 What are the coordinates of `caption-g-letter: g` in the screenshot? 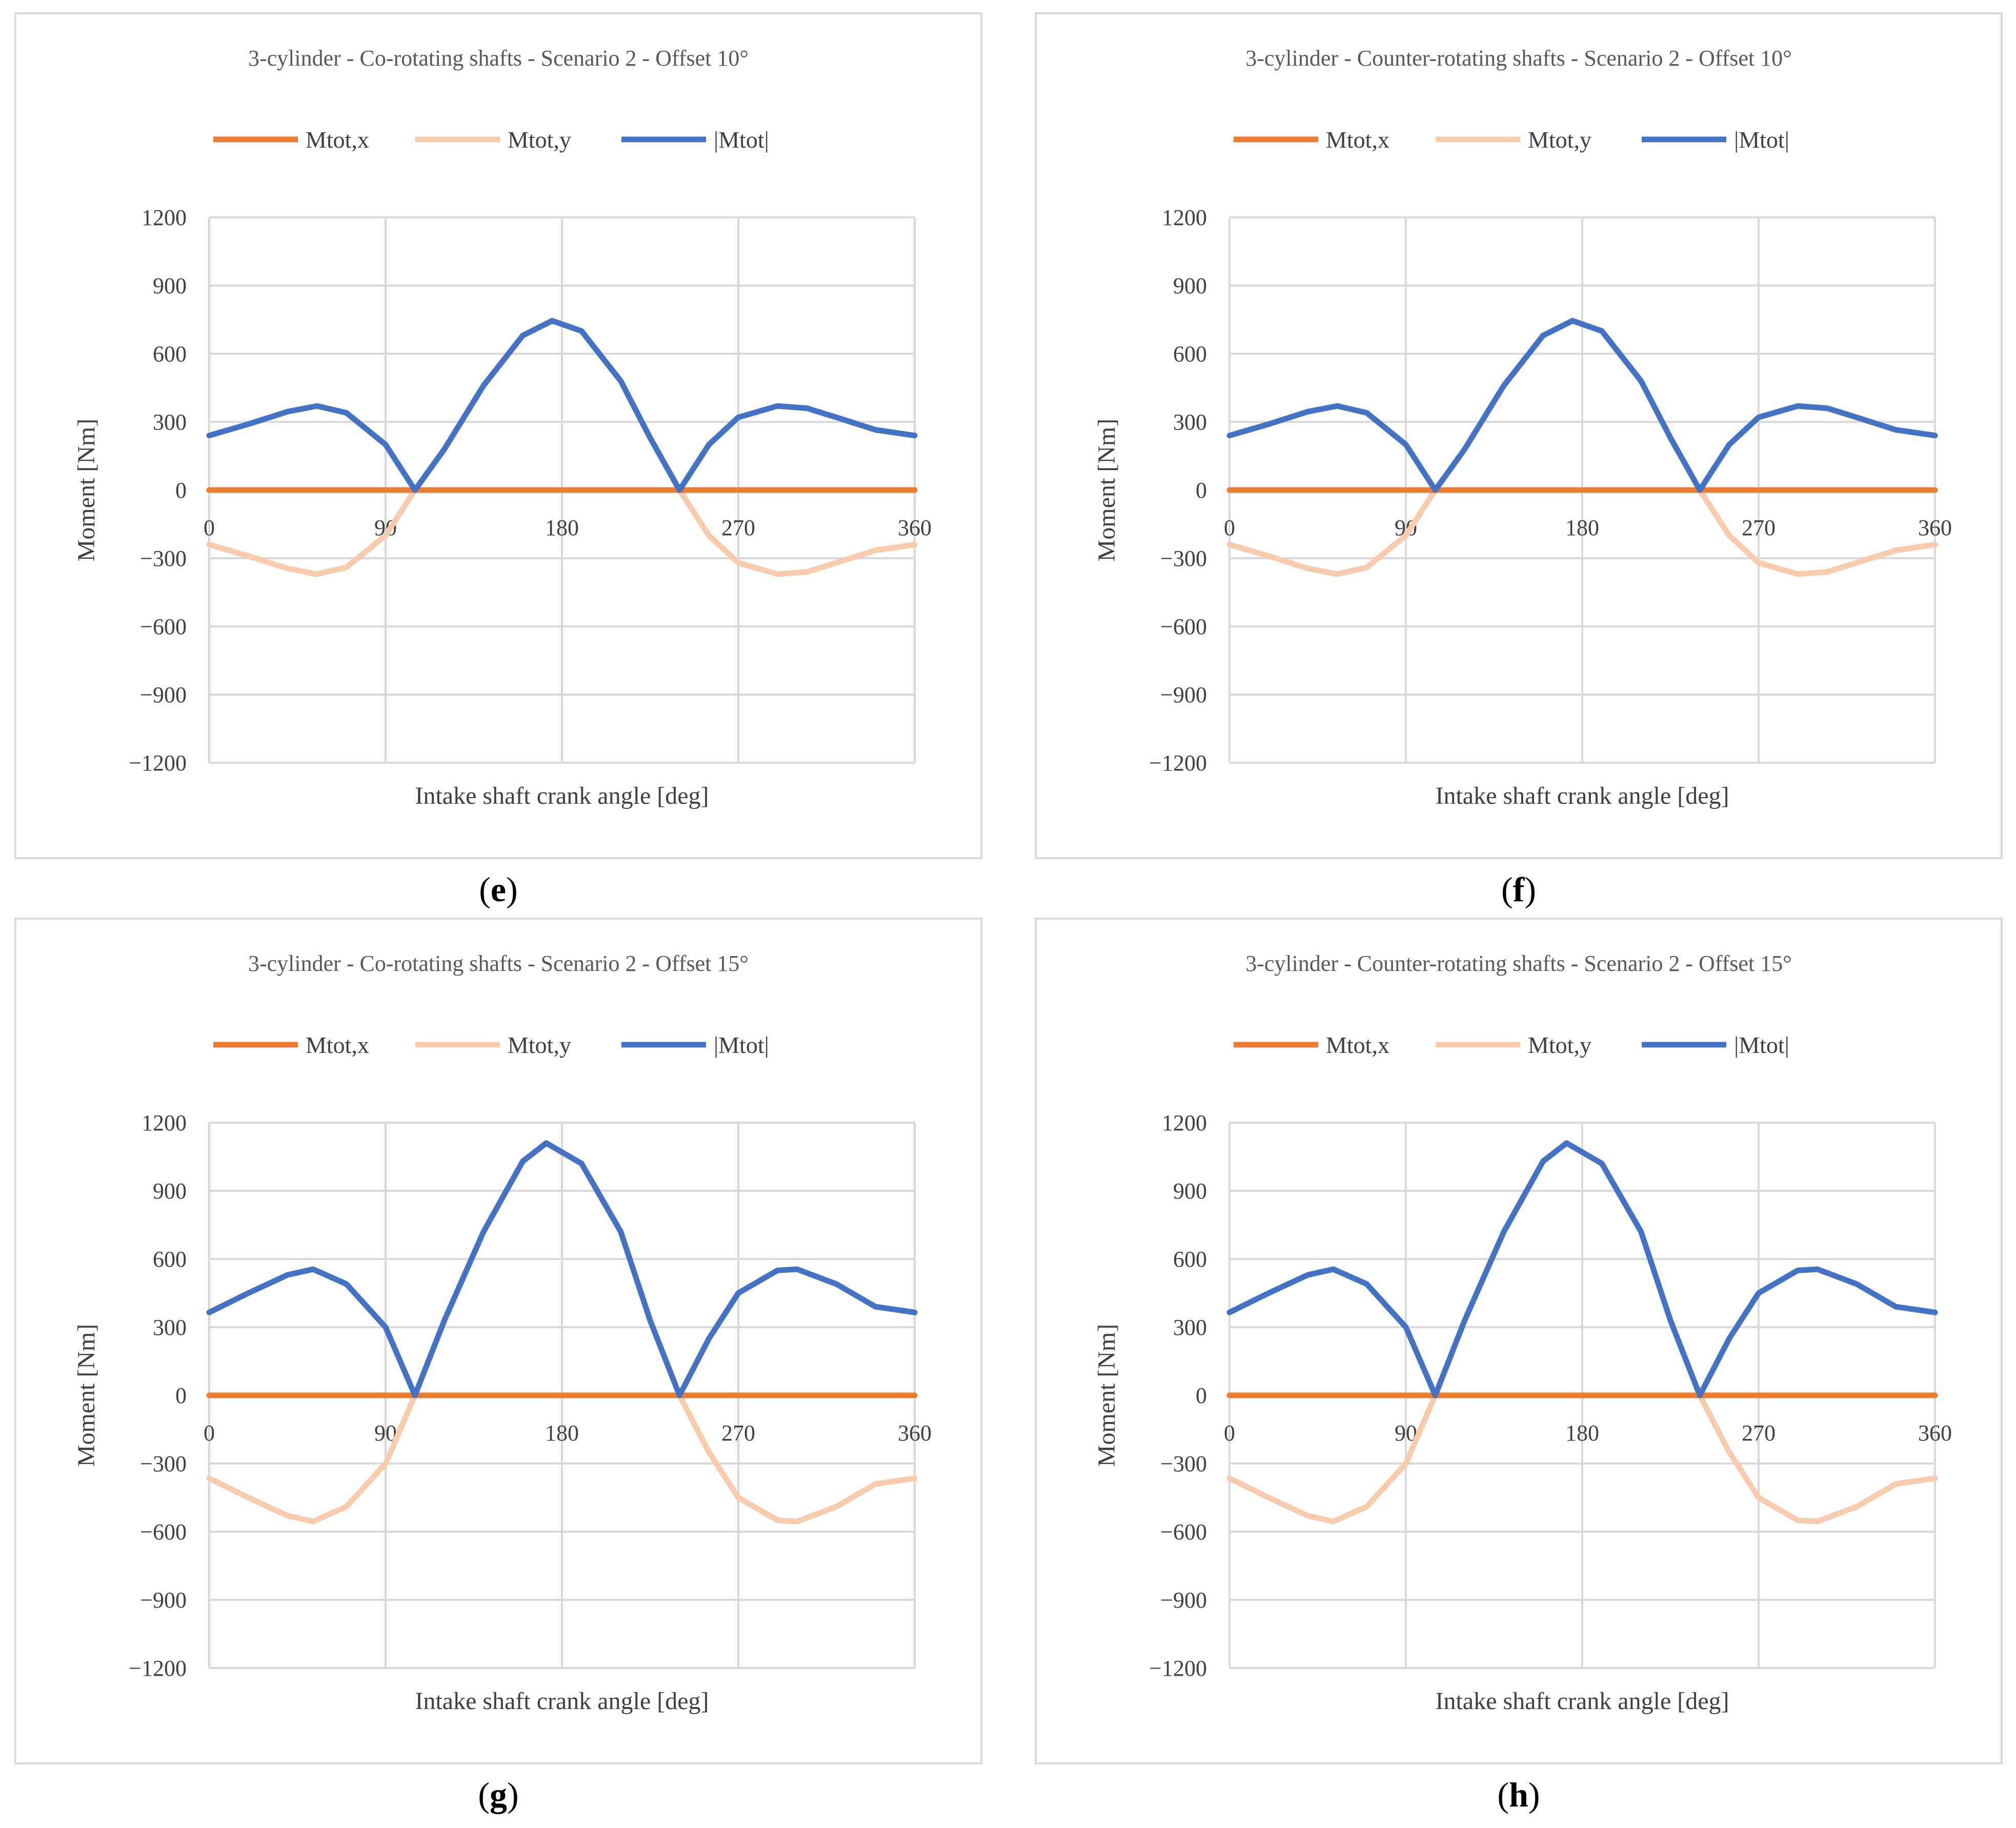 It's located at (498, 1794).